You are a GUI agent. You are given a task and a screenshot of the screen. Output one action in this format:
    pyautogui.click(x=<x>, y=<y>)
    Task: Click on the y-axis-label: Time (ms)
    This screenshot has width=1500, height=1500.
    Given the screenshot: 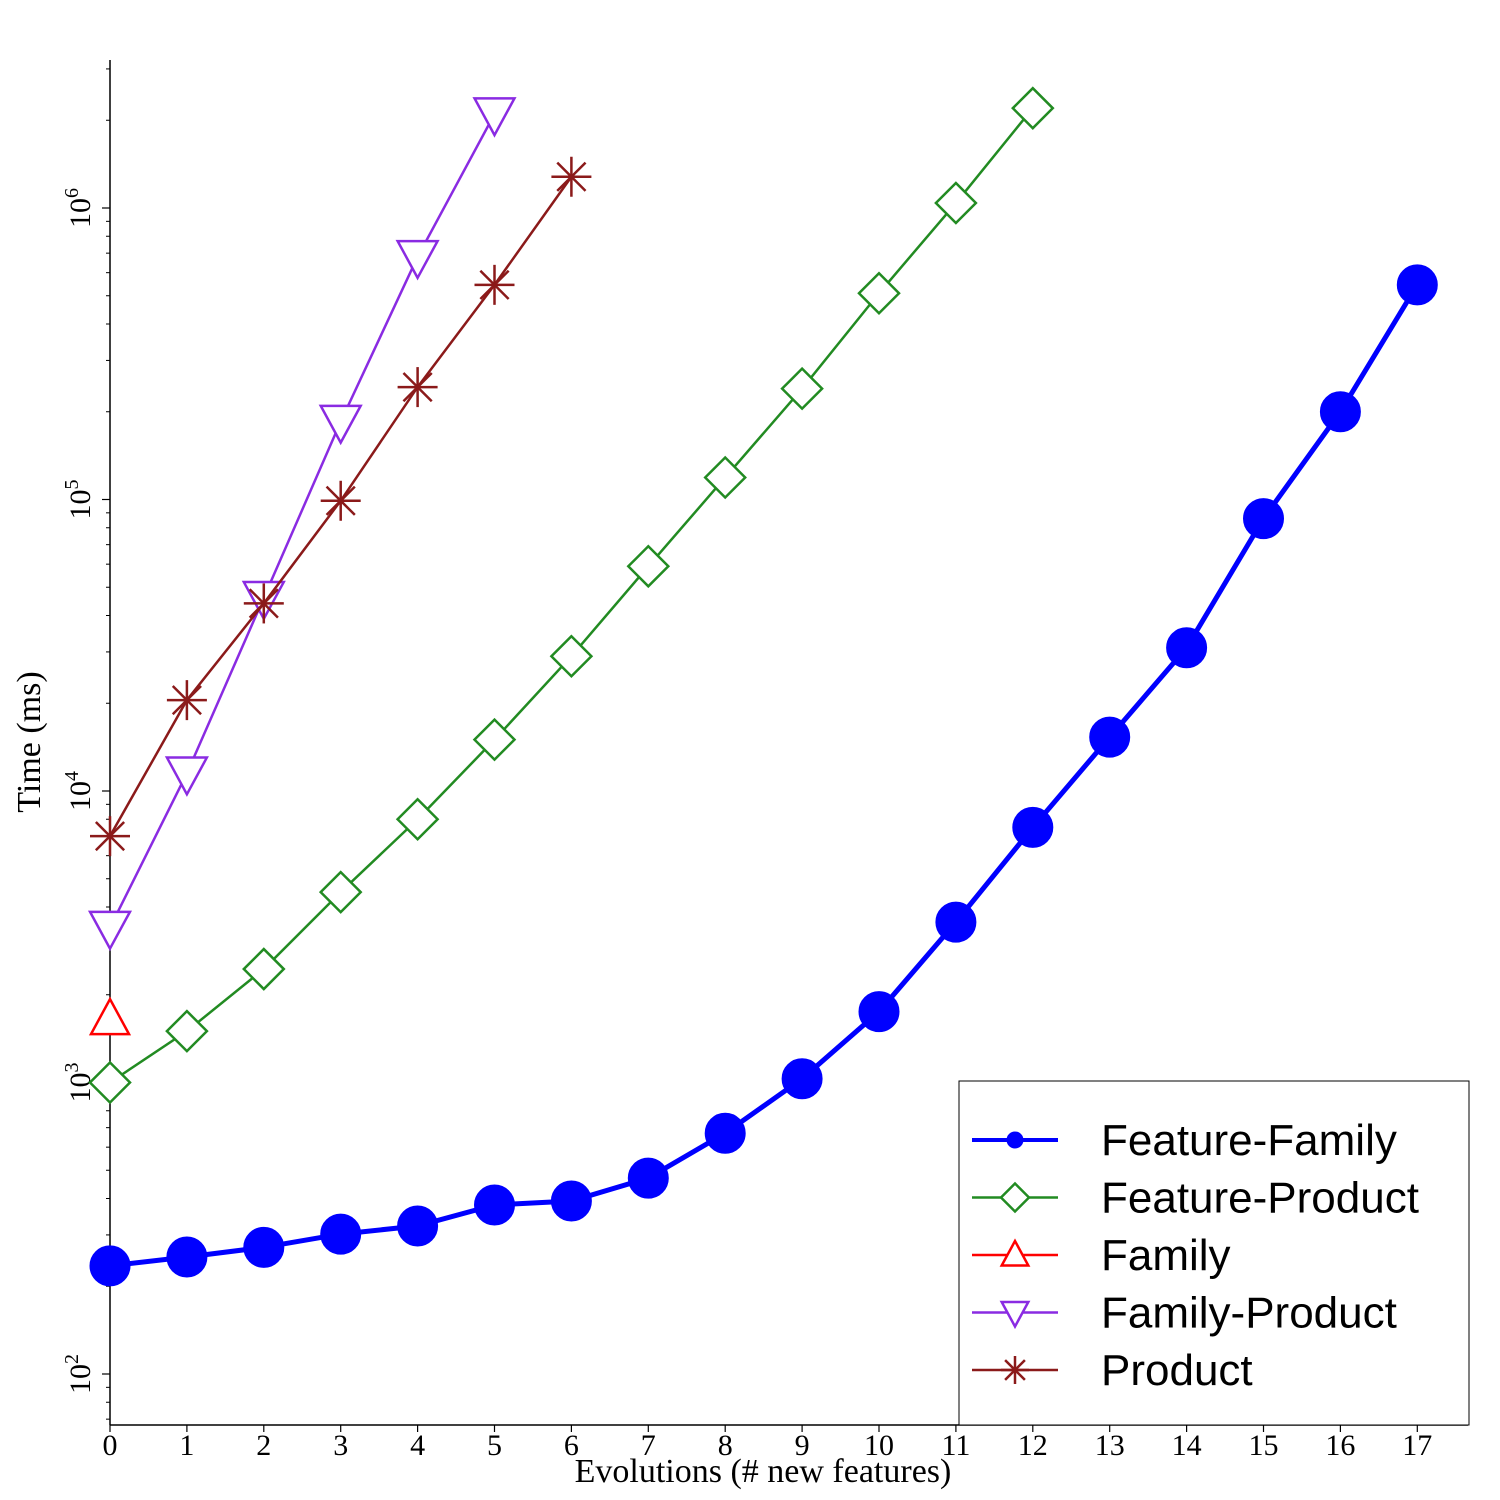 What is the action you would take?
    pyautogui.click(x=29, y=741)
    